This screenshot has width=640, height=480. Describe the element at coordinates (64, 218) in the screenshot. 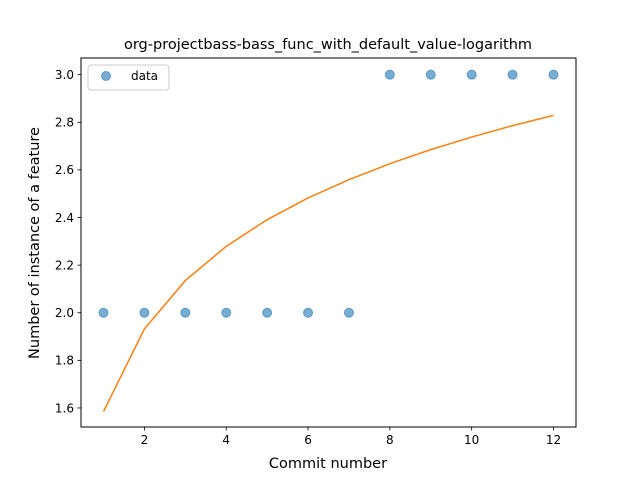

I see `y-tick-label: 2.4` at that location.